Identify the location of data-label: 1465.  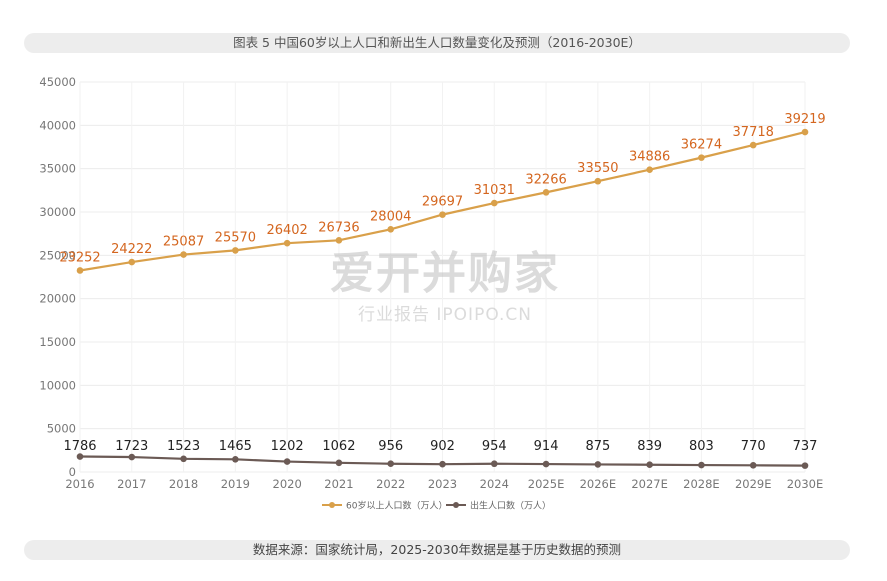
(235, 446).